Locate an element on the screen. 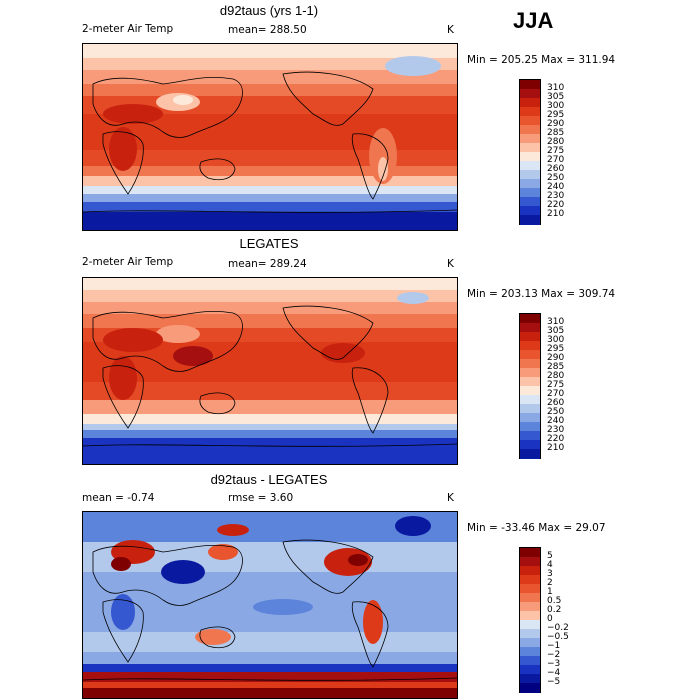  units-label-diff: K is located at coordinates (450, 498).